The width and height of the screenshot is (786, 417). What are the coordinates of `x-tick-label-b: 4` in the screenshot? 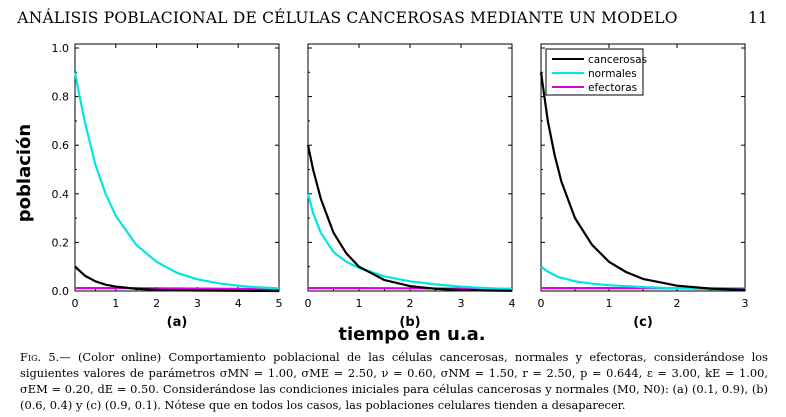 It's located at (512, 303).